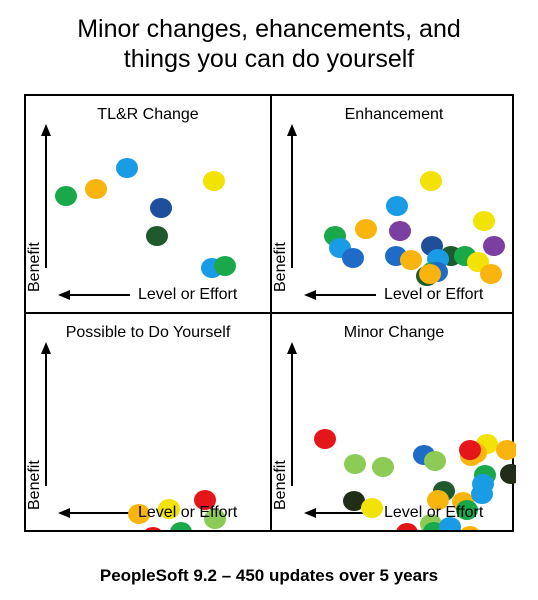 The width and height of the screenshot is (538, 600). Describe the element at coordinates (353, 258) in the screenshot. I see `dot-blue` at that location.